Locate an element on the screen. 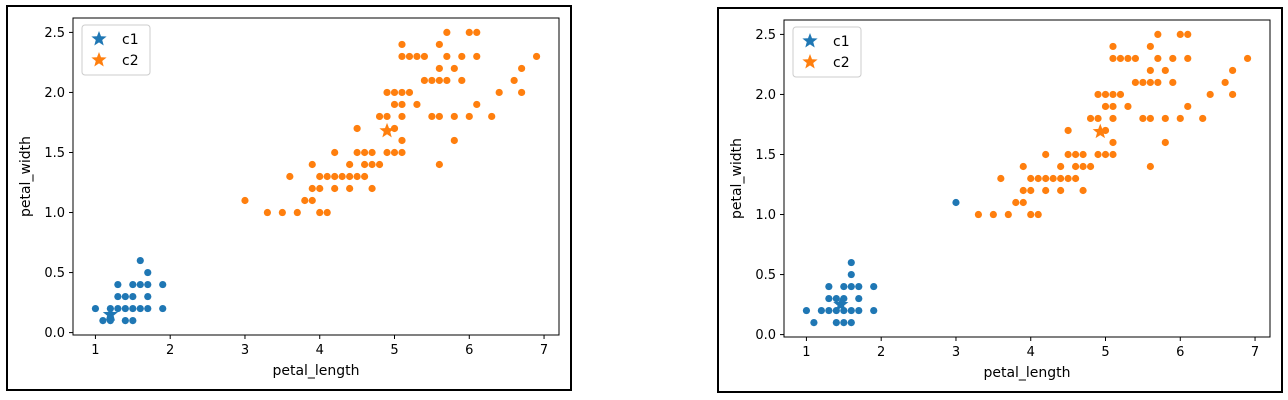 The width and height of the screenshot is (1288, 400). legend-label-c2: c2 is located at coordinates (841, 63).